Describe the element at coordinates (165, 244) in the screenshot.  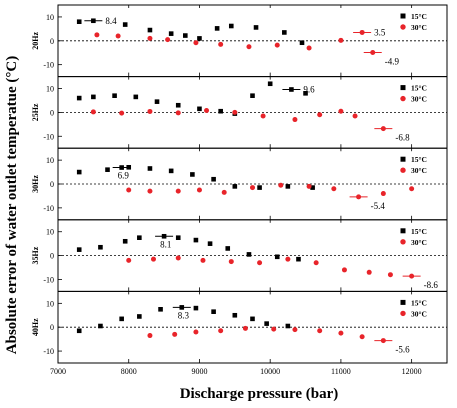
I see `annotation-label: 8.1` at that location.